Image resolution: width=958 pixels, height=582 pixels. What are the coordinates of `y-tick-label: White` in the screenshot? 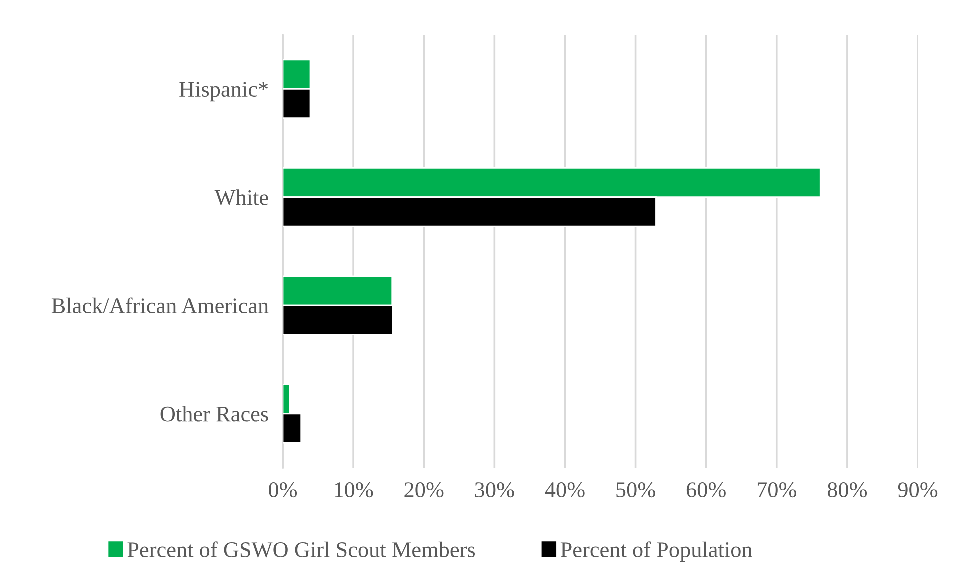 It's located at (241, 198).